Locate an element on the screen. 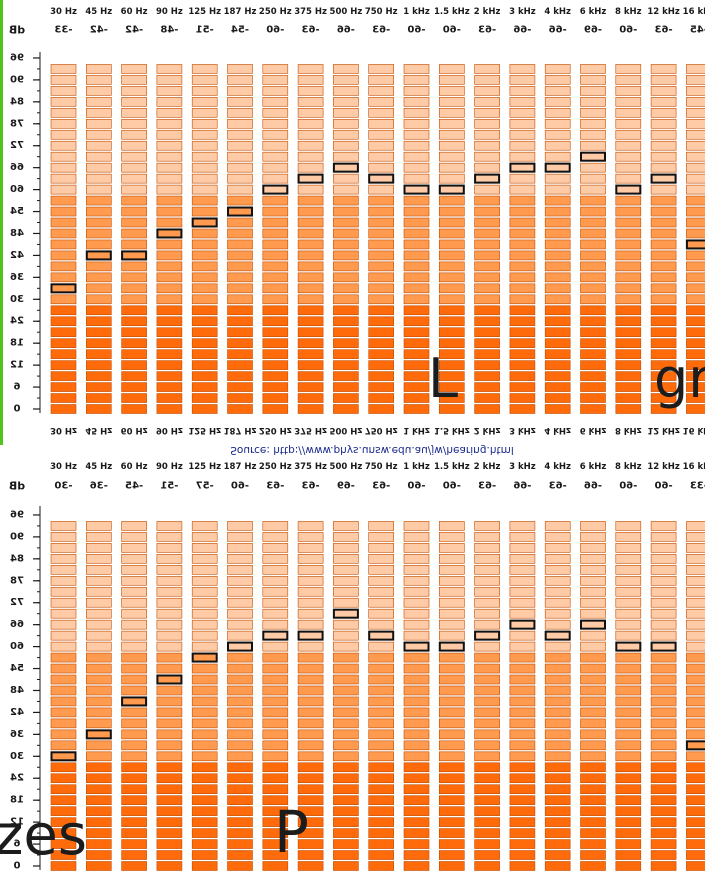 This screenshot has width=705, height=879. y-tick-label: 54 is located at coordinates (17, 668).